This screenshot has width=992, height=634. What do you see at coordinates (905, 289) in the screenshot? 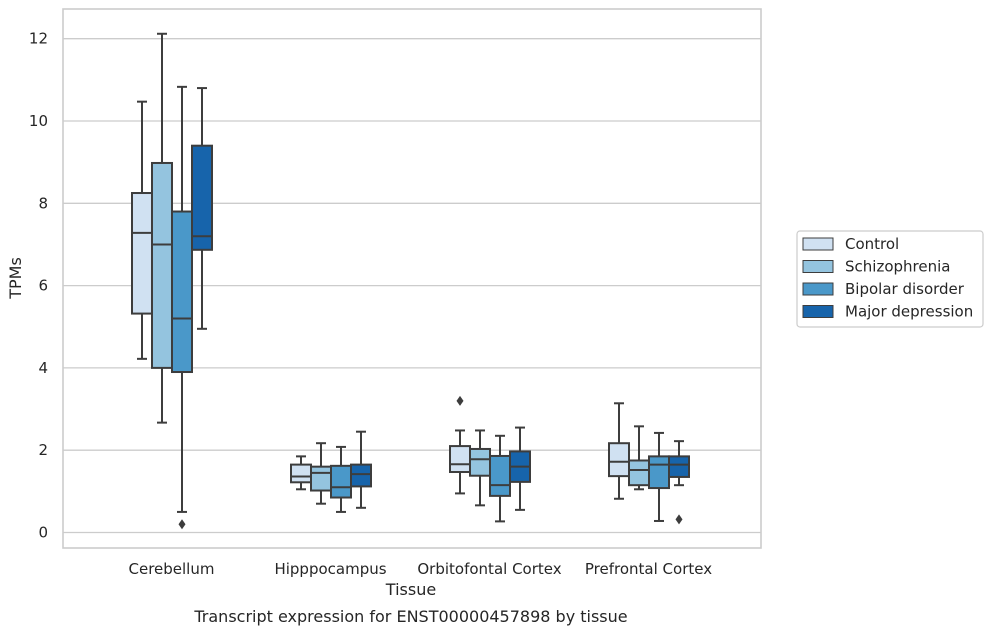
I see `legend-label: Bipolar disorder` at bounding box center [905, 289].